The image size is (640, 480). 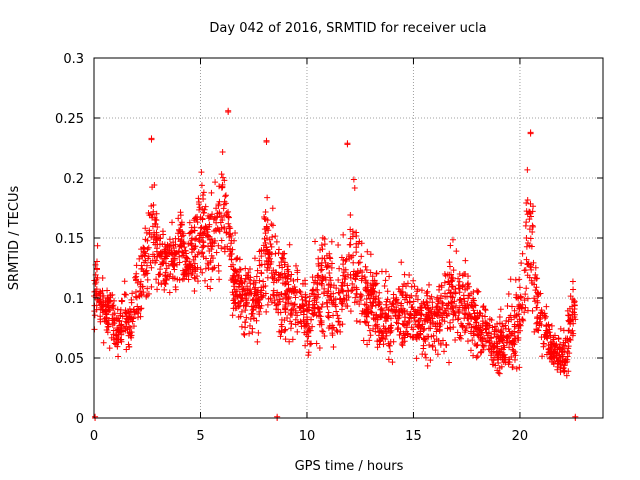 What do you see at coordinates (200, 436) in the screenshot?
I see `x-tick-label: 5` at bounding box center [200, 436].